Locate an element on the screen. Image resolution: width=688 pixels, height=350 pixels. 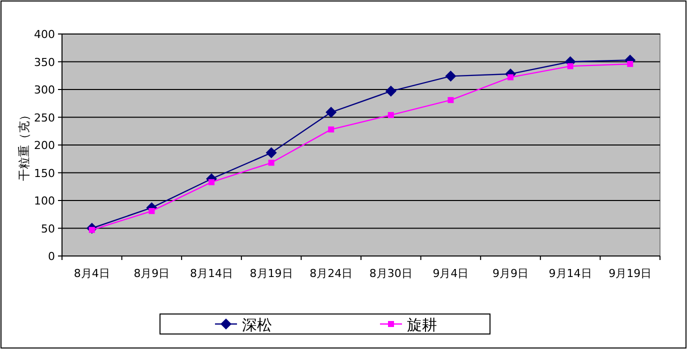
y-axis-title: 干粒重（克） is located at coordinates (24, 145).